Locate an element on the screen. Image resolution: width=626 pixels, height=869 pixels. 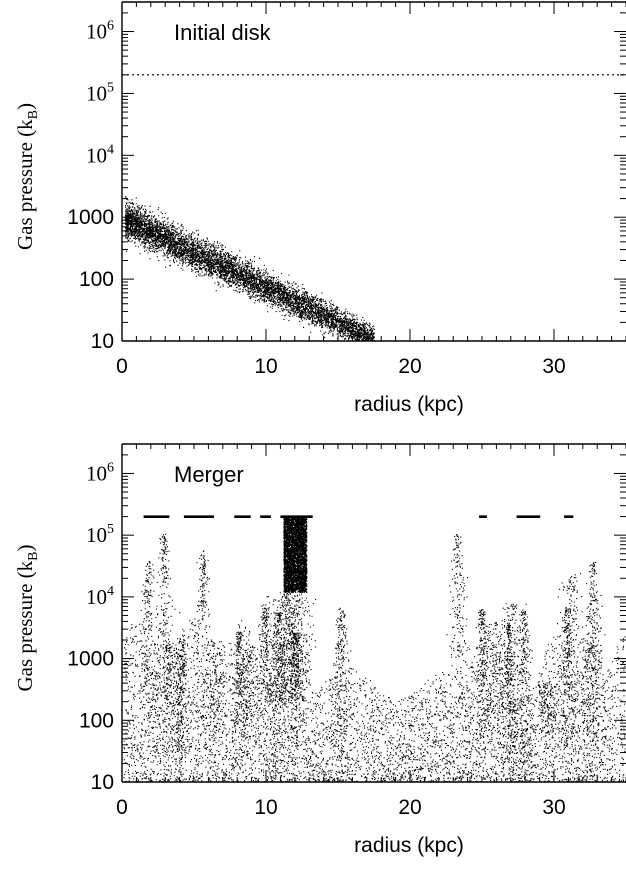
panel-annotation: Merger is located at coordinates (209, 474).